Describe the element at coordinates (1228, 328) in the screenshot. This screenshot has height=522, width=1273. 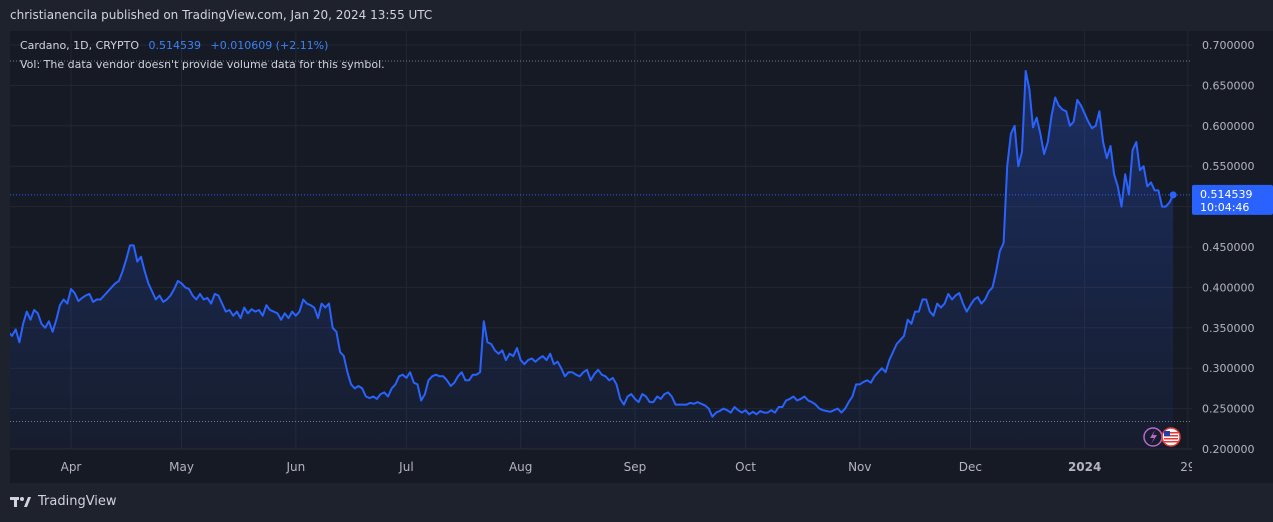
I see `y-tick-label: 0.350000` at that location.